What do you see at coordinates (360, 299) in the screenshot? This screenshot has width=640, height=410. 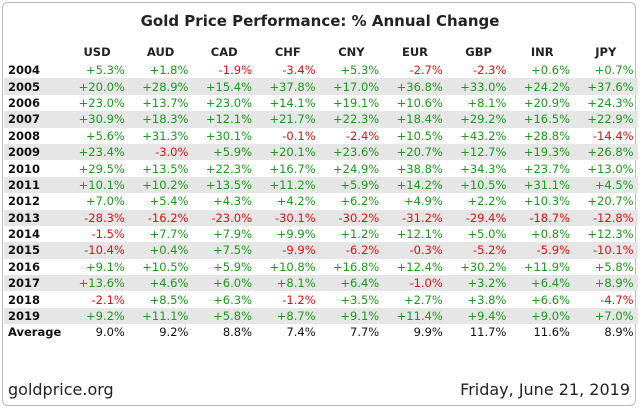 I see `cell: +3.5%` at bounding box center [360, 299].